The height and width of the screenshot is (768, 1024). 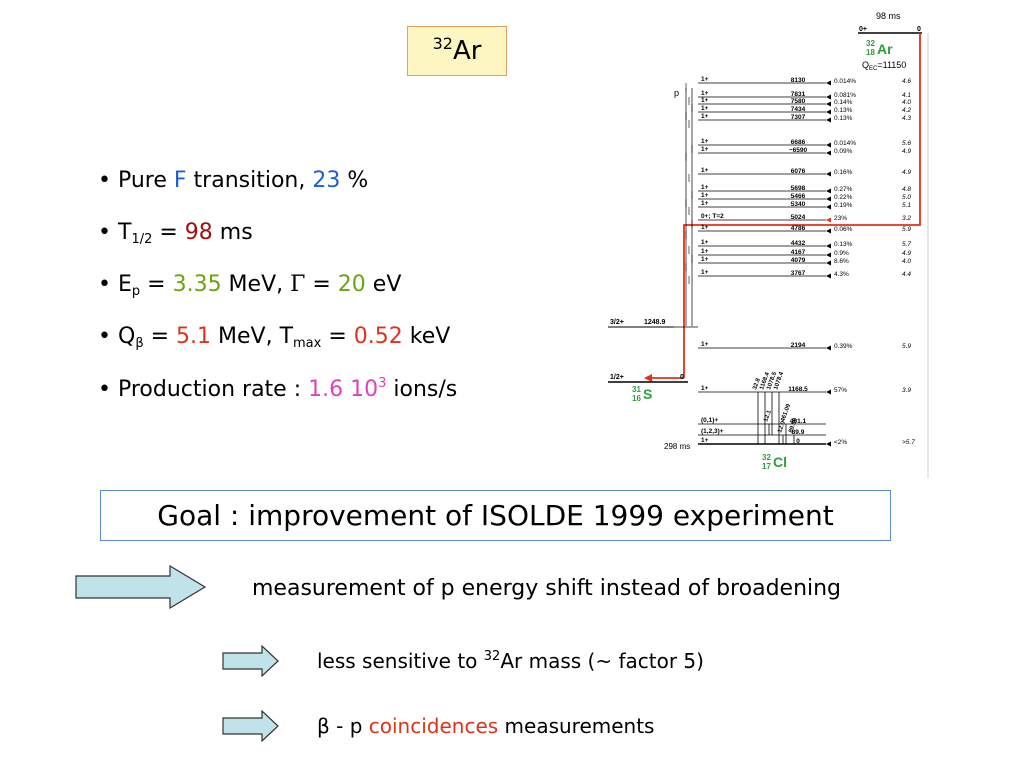 I want to click on level-spin: (0,1)+, so click(x=709, y=420).